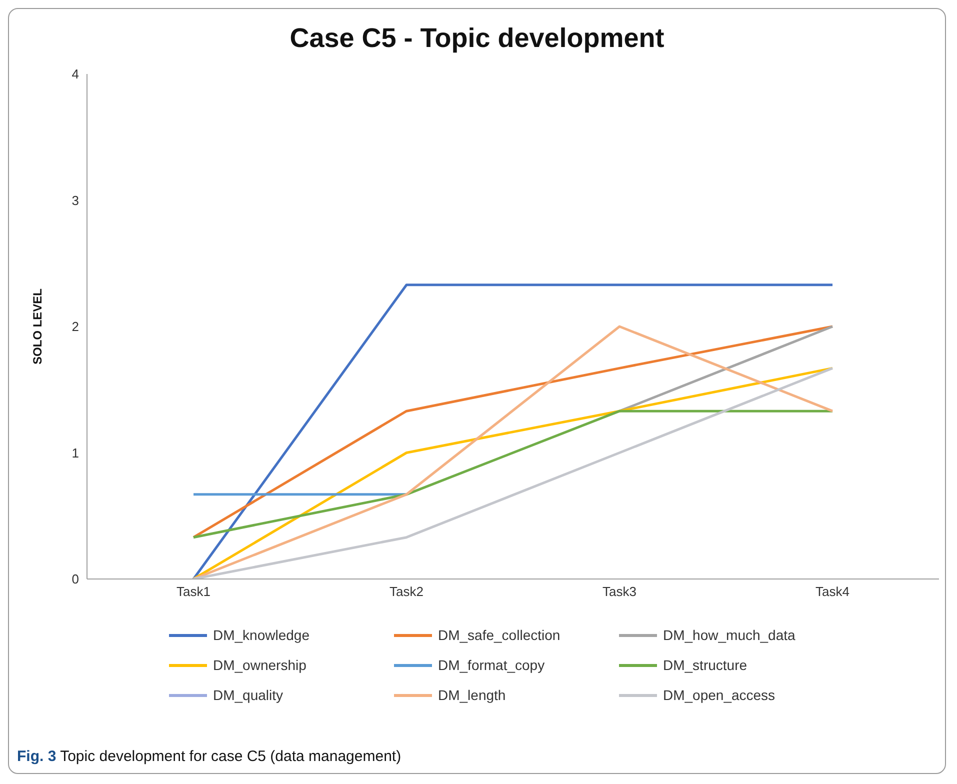 This screenshot has width=957, height=784. Describe the element at coordinates (729, 635) in the screenshot. I see `legend-label: DM_how_much_data` at that location.